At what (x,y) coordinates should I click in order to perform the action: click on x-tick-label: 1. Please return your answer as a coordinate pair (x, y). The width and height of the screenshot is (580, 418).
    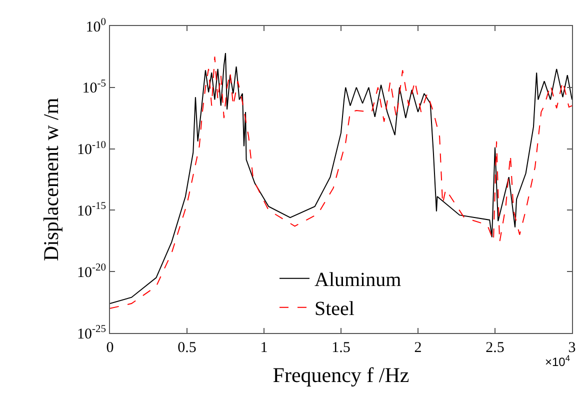
    Looking at the image, I should click on (264, 348).